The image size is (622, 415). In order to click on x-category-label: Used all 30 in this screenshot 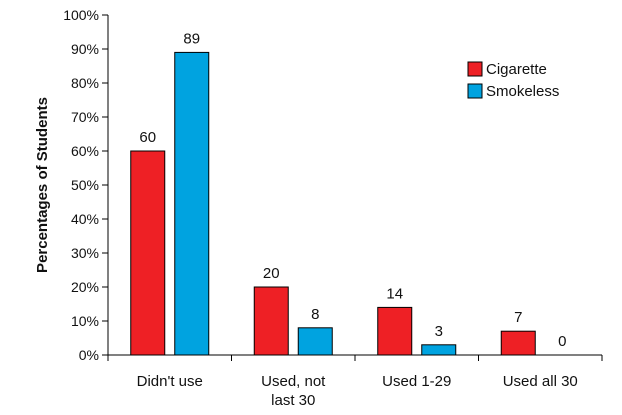, I will do `click(540, 381)`.